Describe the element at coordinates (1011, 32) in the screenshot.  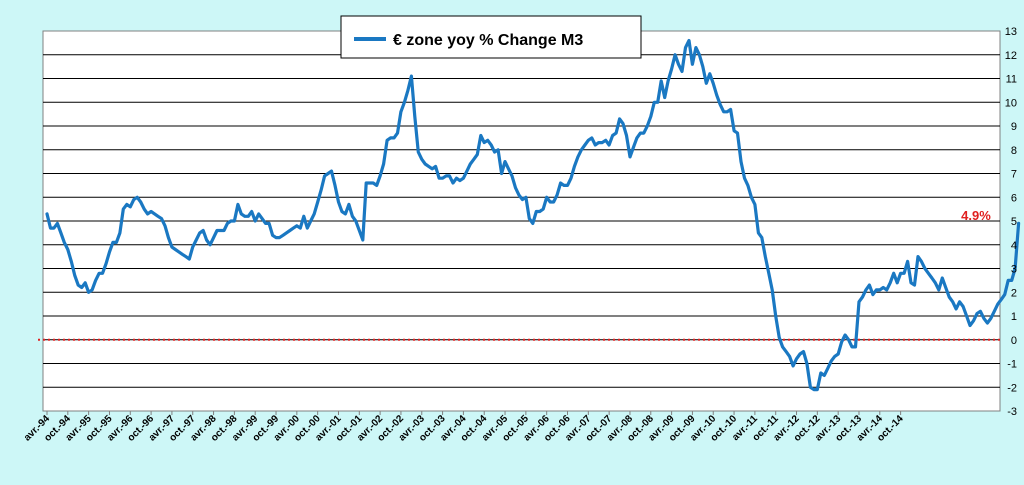
I see `y-tick-label: 13` at that location.